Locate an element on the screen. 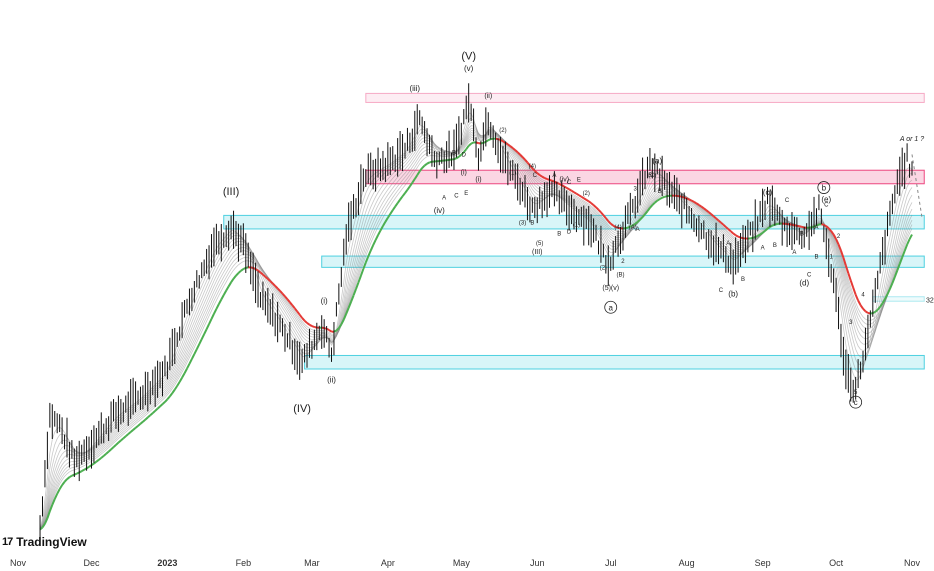  wave-label: (i) is located at coordinates (464, 173).